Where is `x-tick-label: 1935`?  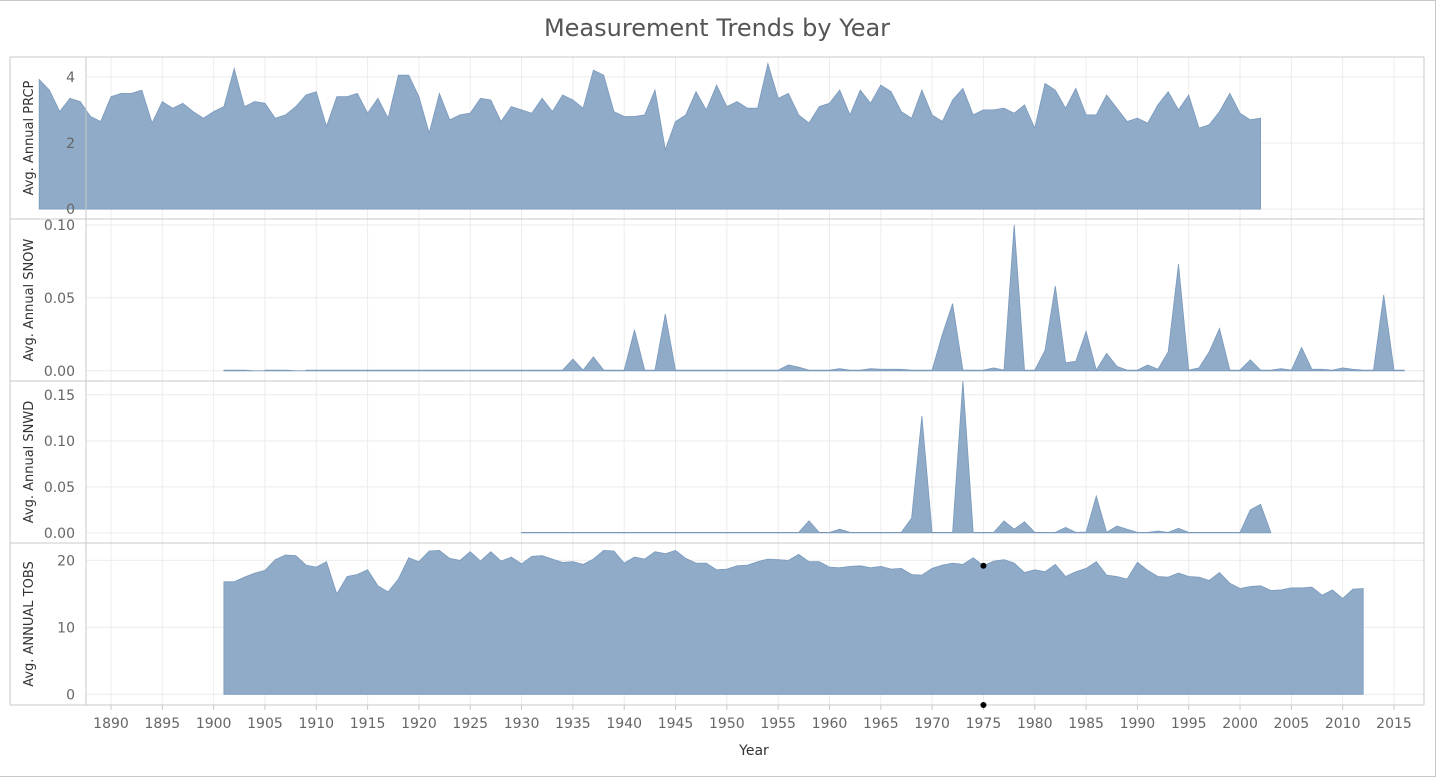
x-tick-label: 1935 is located at coordinates (573, 724).